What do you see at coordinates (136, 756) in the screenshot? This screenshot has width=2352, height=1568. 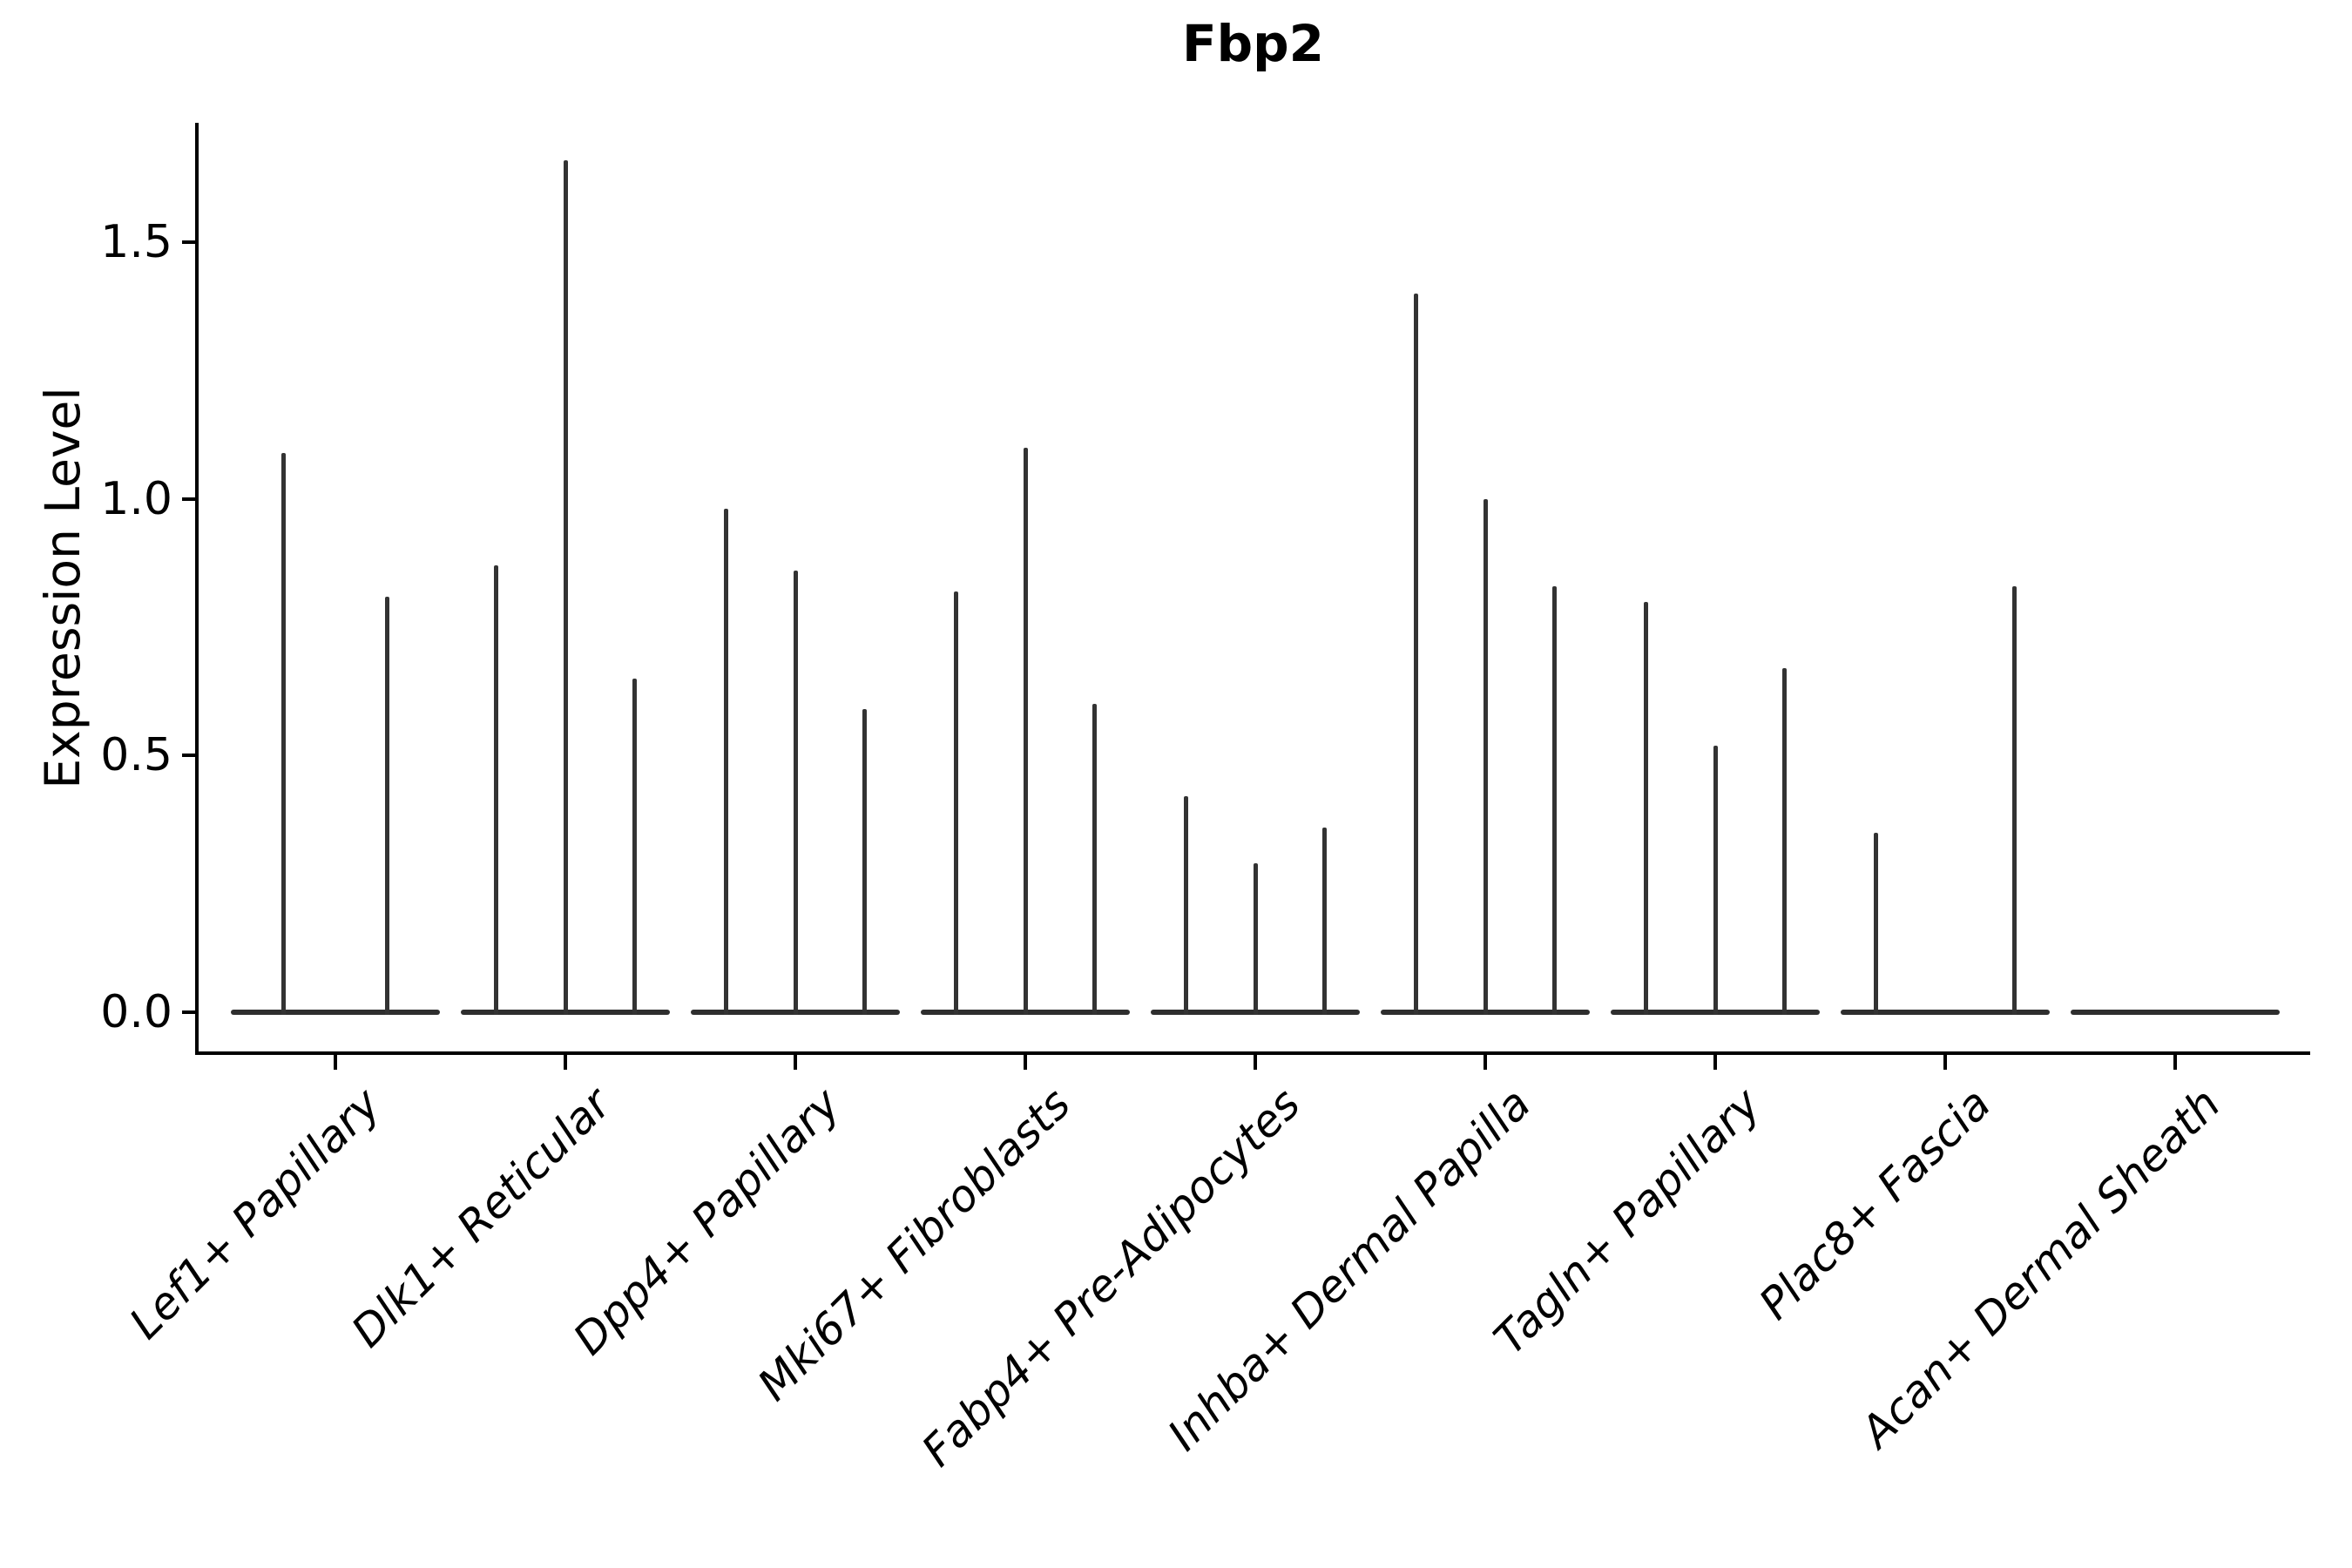 I see `y-tick-label: 0.5` at bounding box center [136, 756].